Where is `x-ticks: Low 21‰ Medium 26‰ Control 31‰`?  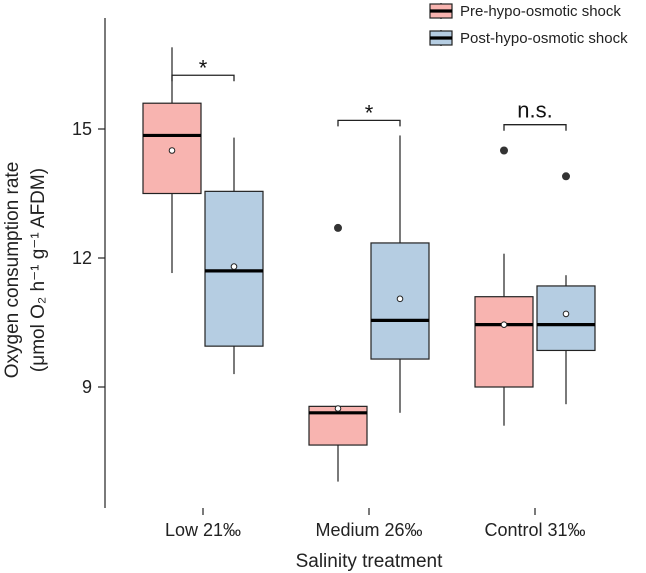
x-ticks: Low 21‰ Medium 26‰ Control 31‰ is located at coordinates (375, 524).